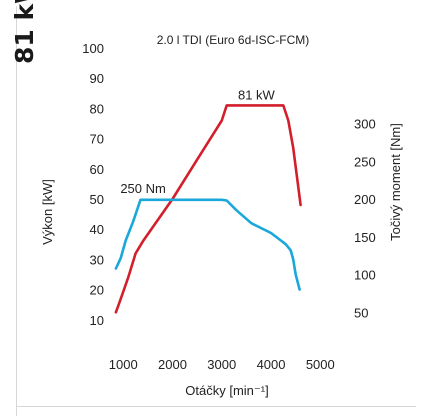 This screenshot has width=428, height=419. I want to click on y-right-tick-label: 150, so click(365, 237).